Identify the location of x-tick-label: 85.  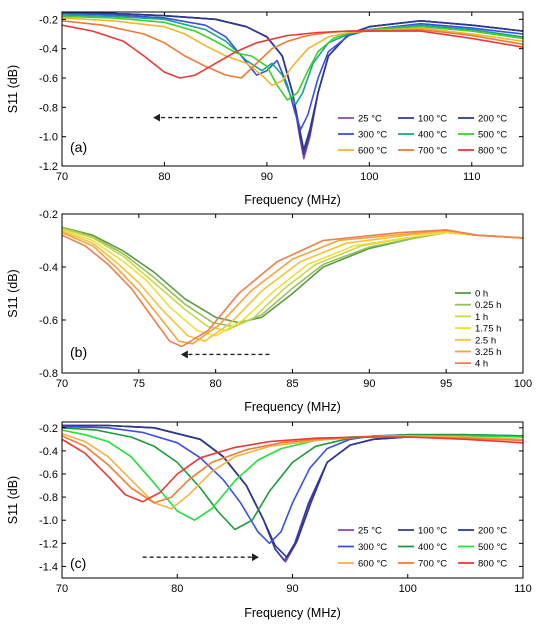
(292, 384).